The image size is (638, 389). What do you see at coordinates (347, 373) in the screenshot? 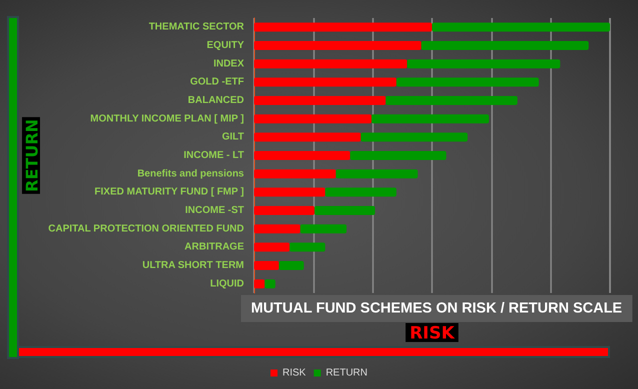
I see `legend-label: RETURN` at bounding box center [347, 373].